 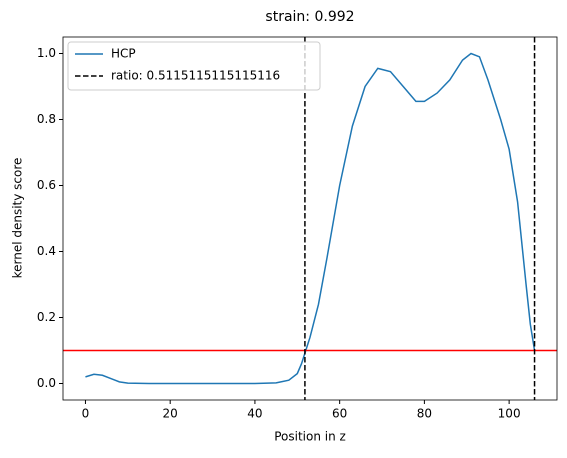 What do you see at coordinates (339, 414) in the screenshot?
I see `x-tick-label: 60` at bounding box center [339, 414].